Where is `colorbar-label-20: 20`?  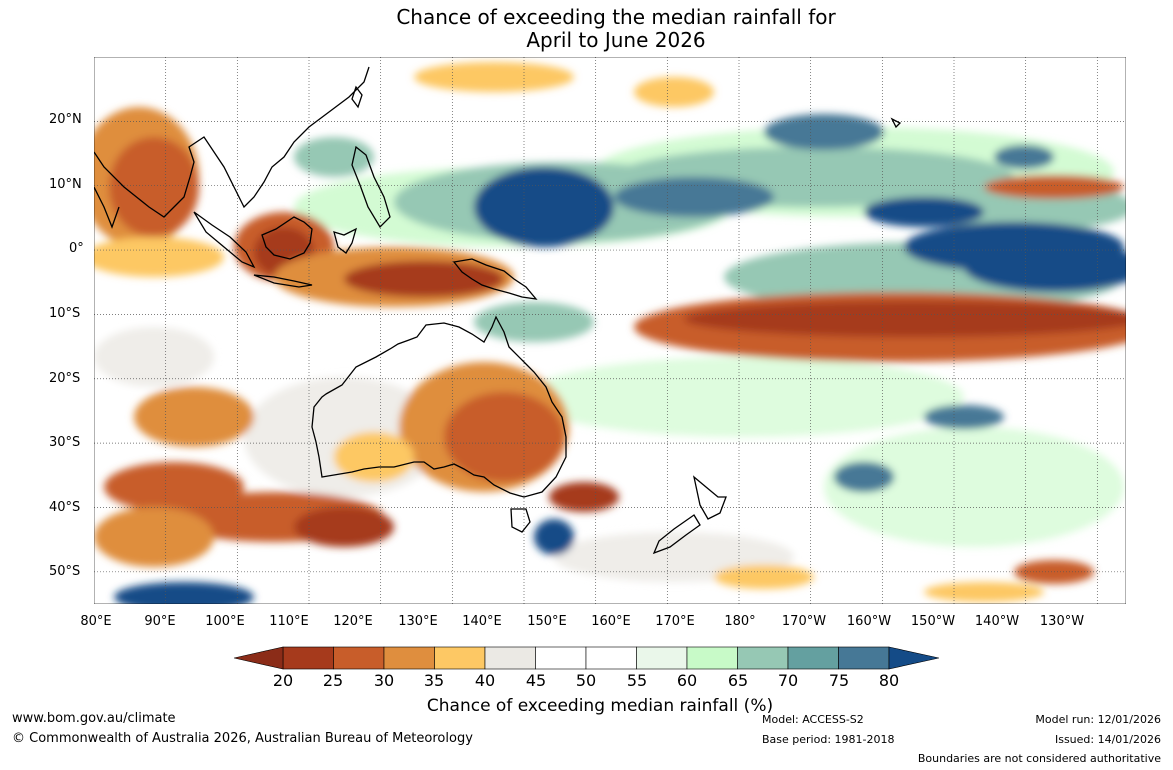
colorbar-label-20: 20 is located at coordinates (283, 680).